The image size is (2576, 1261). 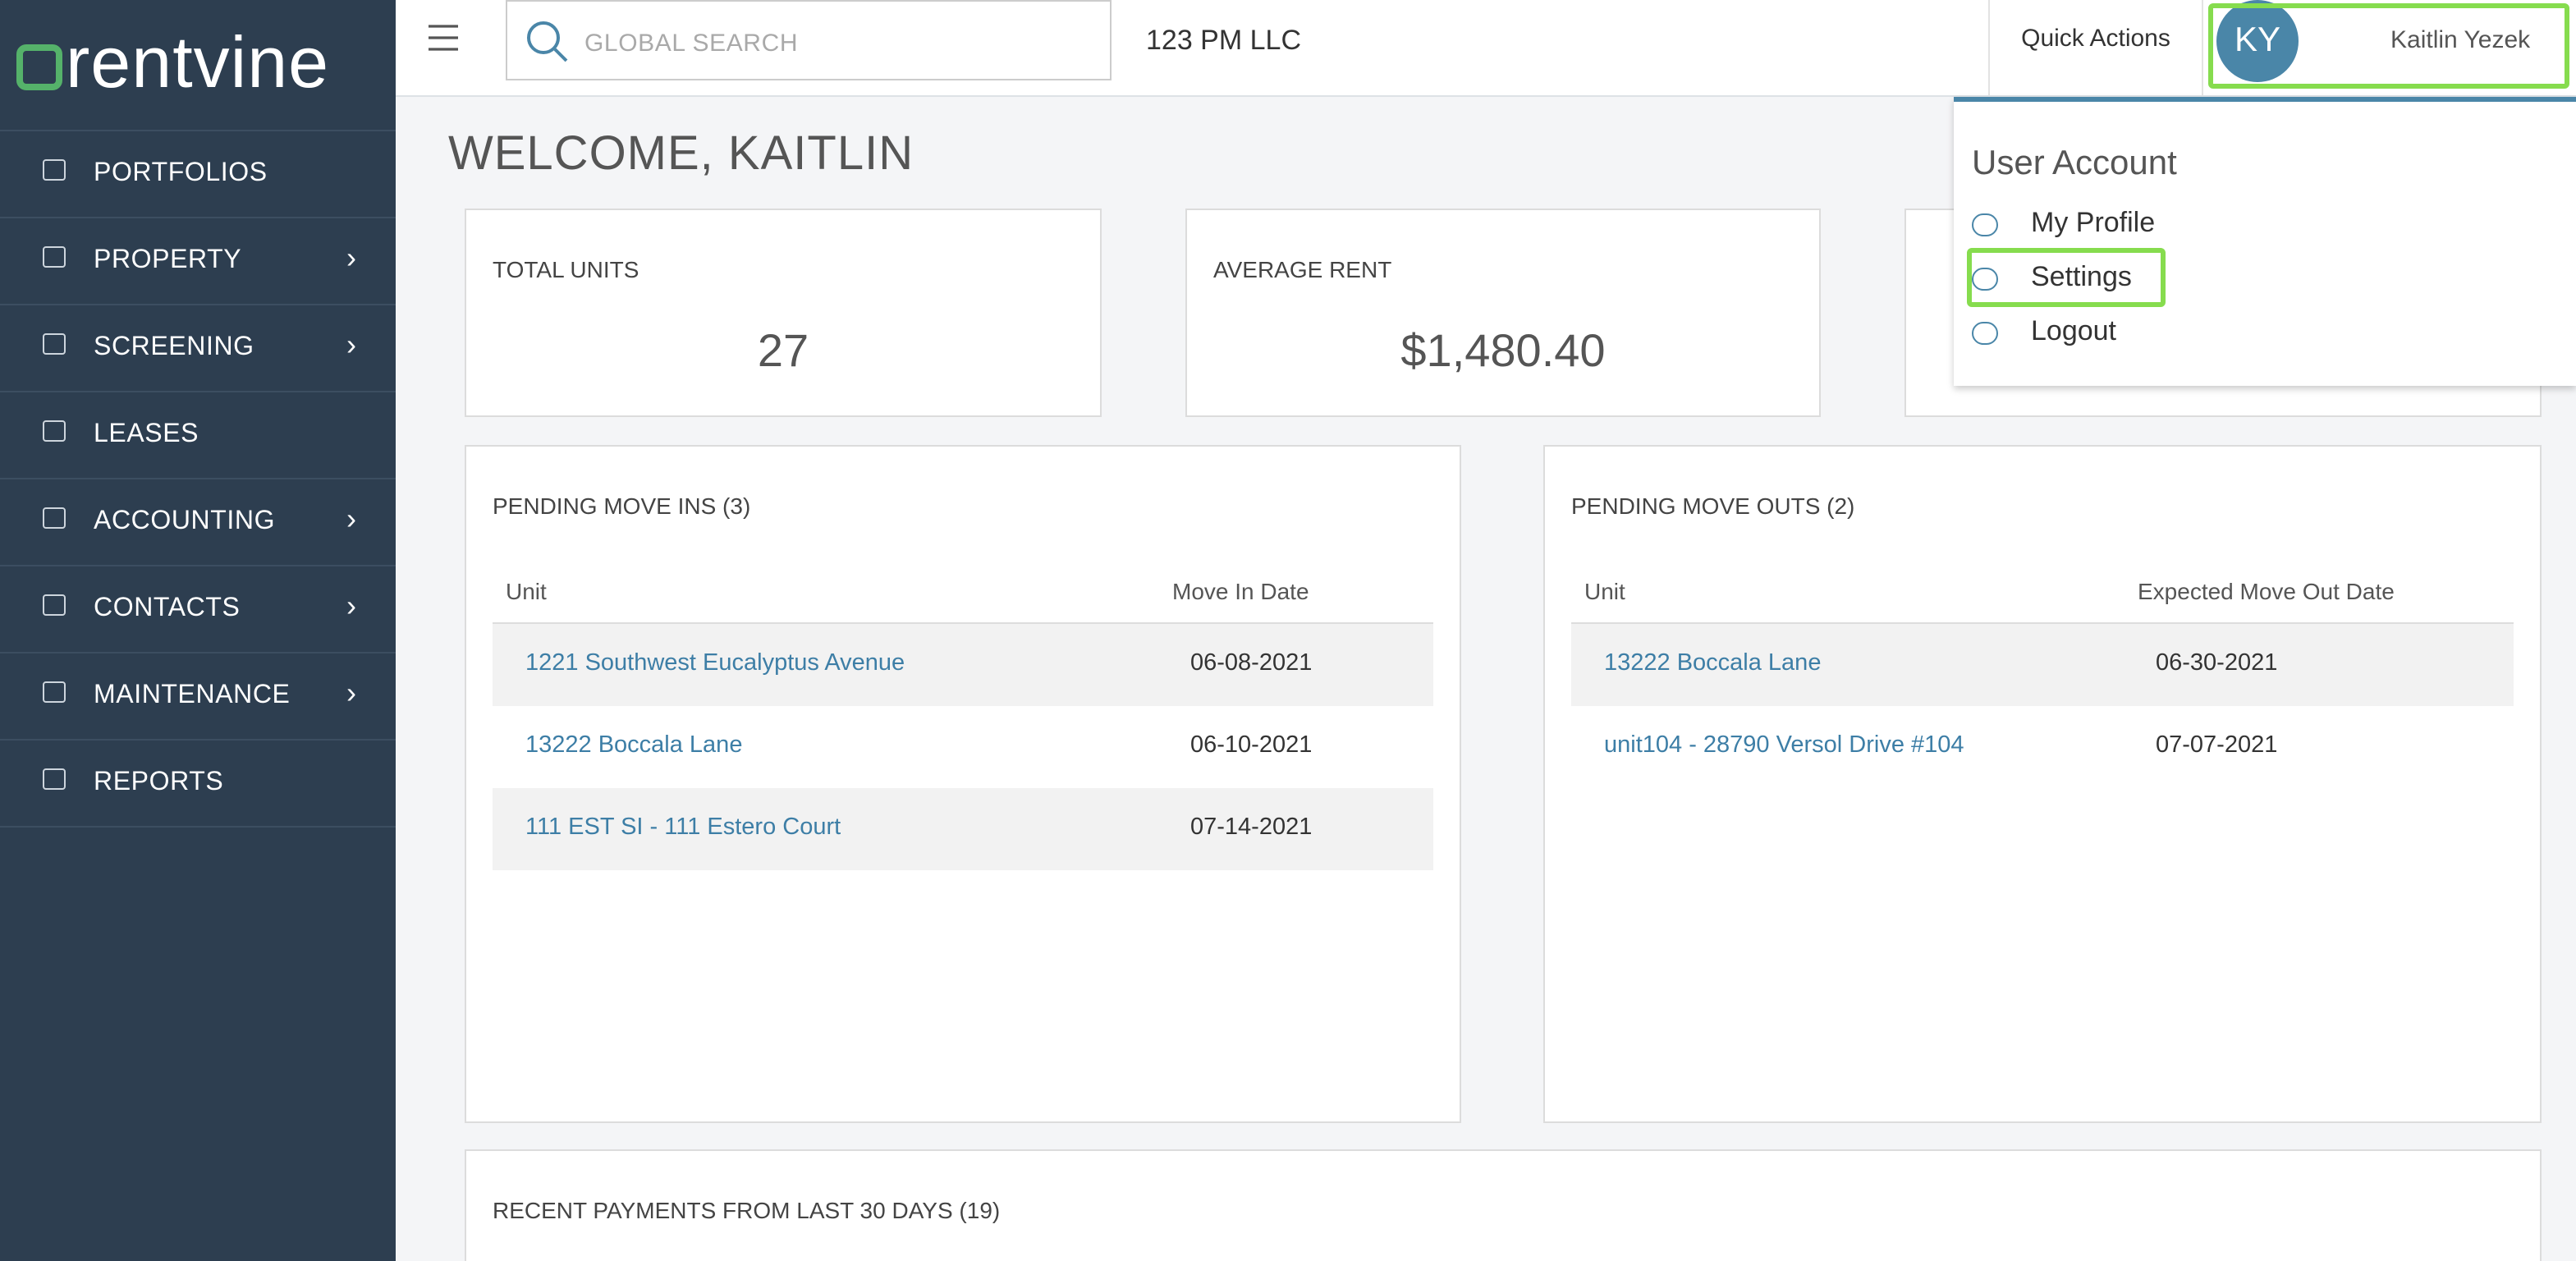 What do you see at coordinates (1251, 827) in the screenshot?
I see `date: 07-14-2021` at bounding box center [1251, 827].